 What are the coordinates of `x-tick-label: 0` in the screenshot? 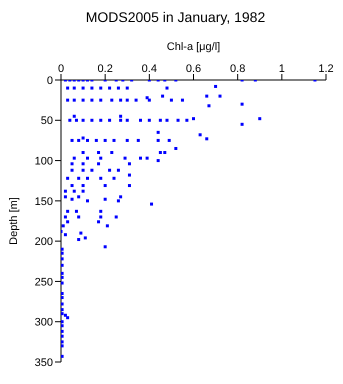 It's located at (61, 69).